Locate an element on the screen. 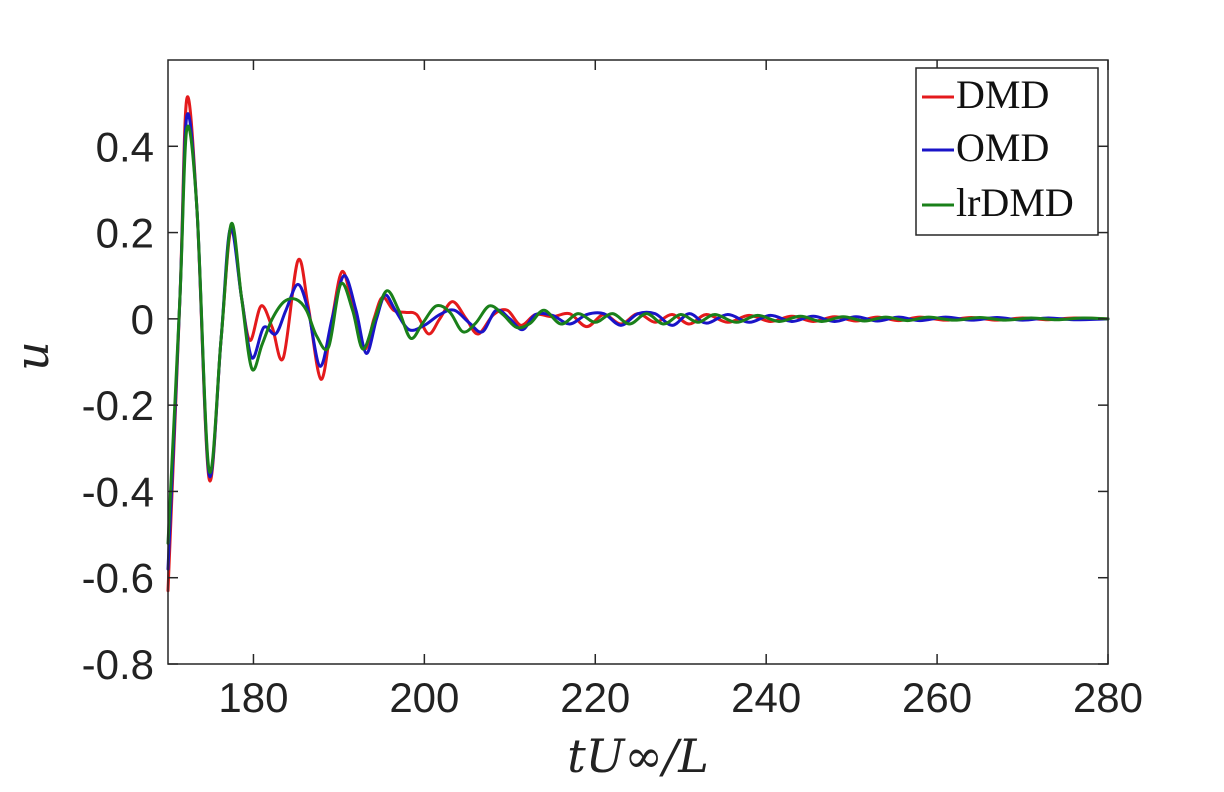 Image resolution: width=1224 pixels, height=792 pixels. x-tick-label: 220 is located at coordinates (595, 697).